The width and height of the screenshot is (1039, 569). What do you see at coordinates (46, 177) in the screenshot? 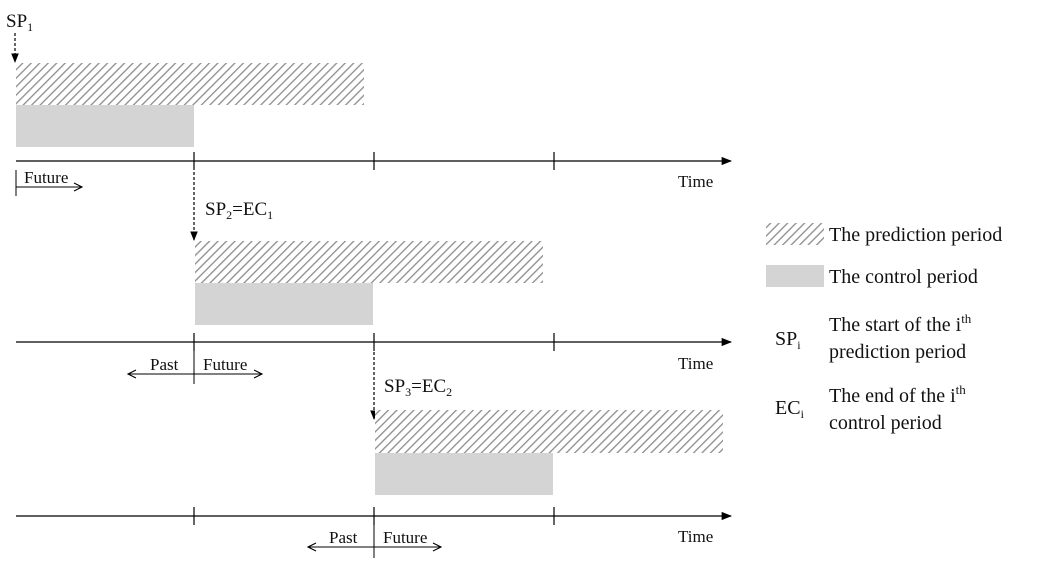
I see `future-label-1: Future` at bounding box center [46, 177].